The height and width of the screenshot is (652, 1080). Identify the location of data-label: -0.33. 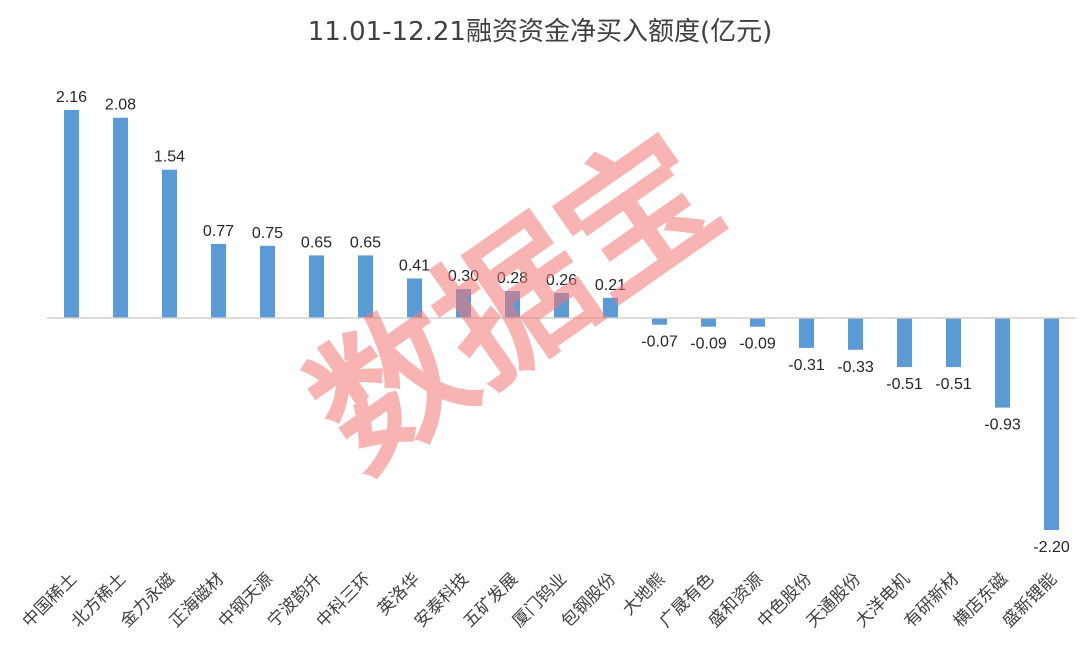
(855, 367).